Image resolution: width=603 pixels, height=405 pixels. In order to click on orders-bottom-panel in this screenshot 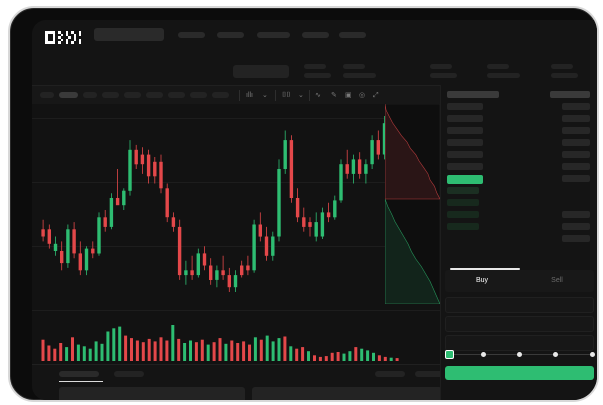, I will do `click(238, 382)`.